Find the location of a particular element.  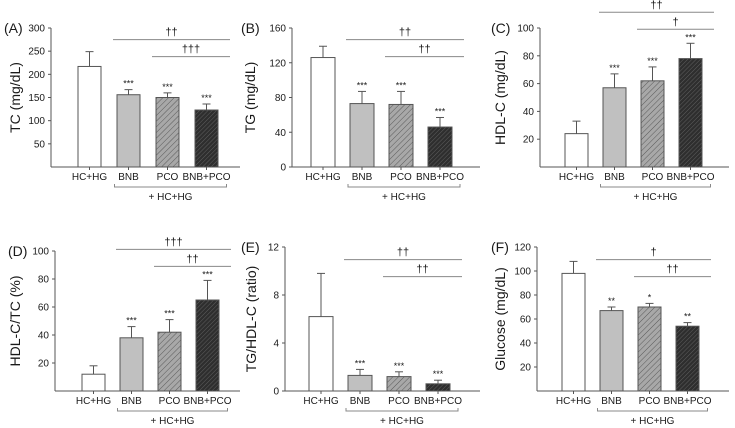

y-tick-label: 150 is located at coordinates (36, 98).